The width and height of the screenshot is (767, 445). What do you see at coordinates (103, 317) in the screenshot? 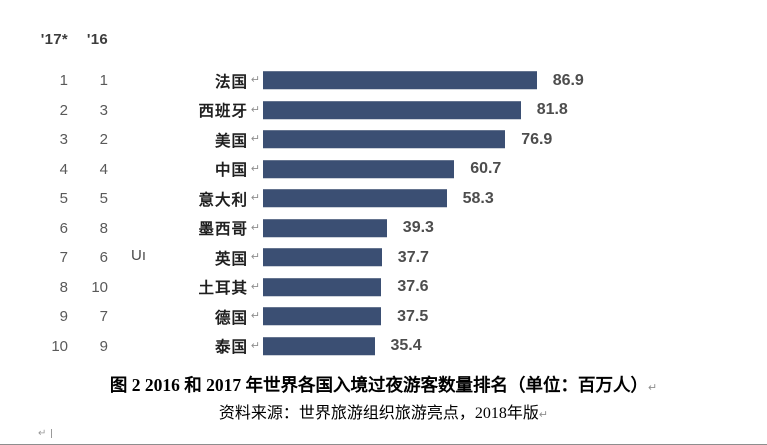
I see `rank-2016-label: 7` at bounding box center [103, 317].